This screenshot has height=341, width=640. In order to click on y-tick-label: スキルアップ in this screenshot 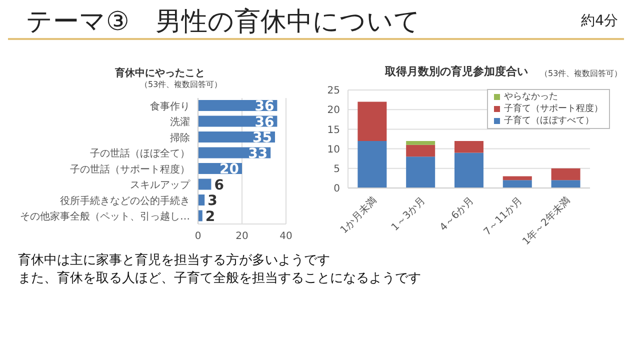, I will do `click(160, 185)`.